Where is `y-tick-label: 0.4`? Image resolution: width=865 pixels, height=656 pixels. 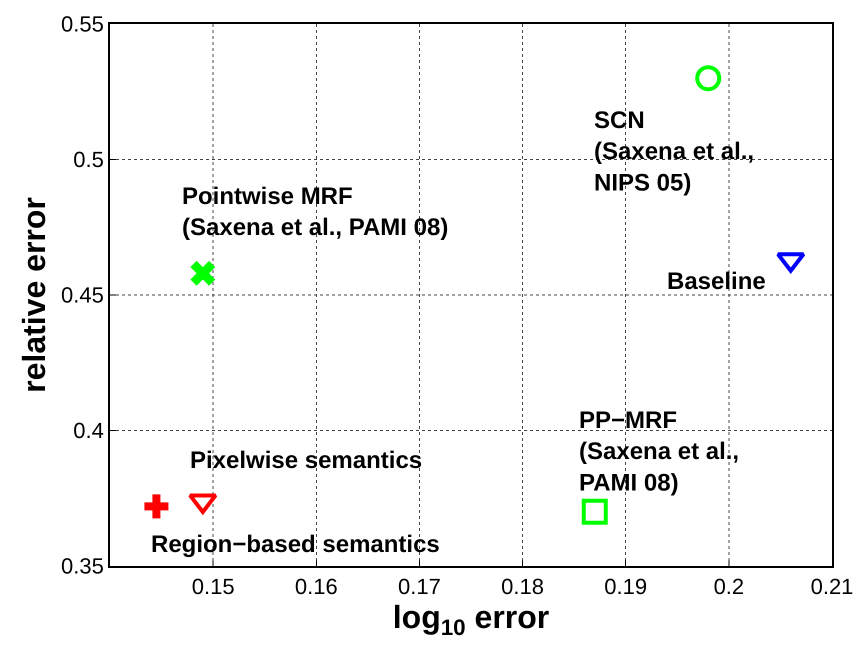 y-tick-label: 0.4 is located at coordinates (88, 431).